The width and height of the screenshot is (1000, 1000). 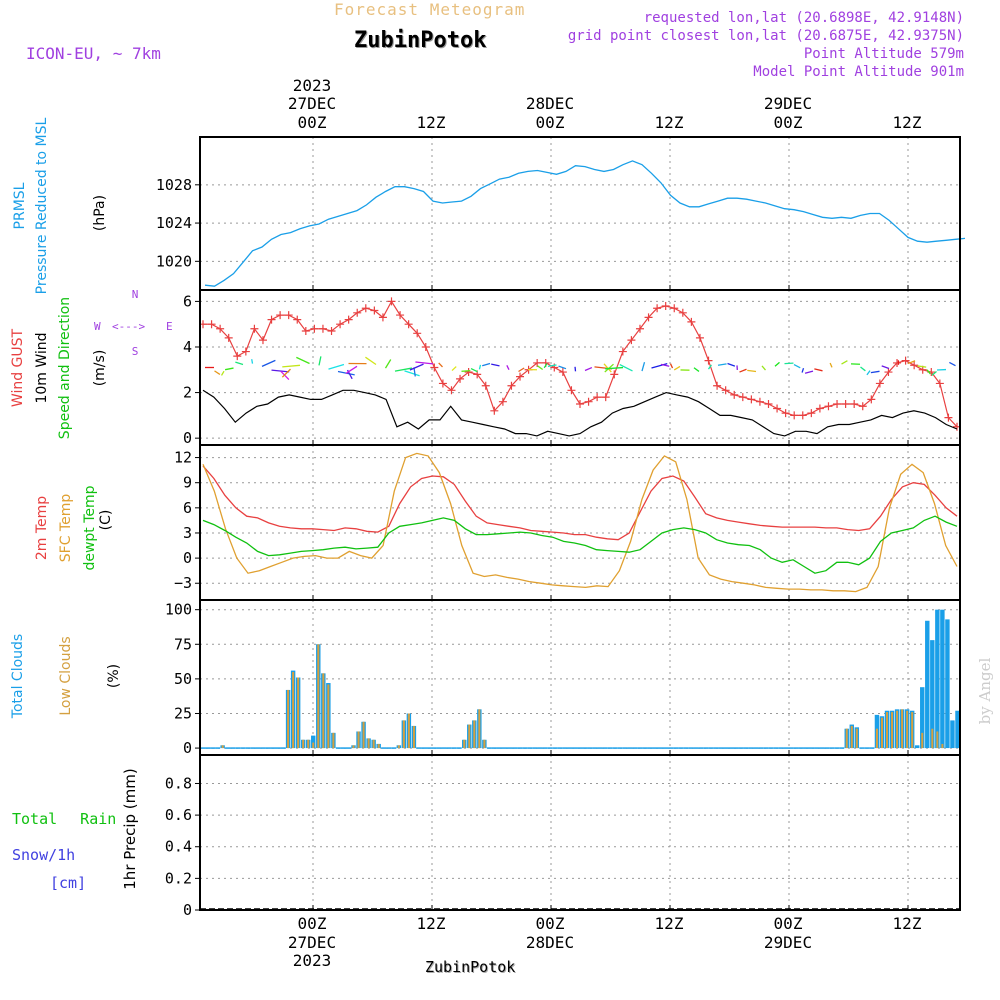 I want to click on ytick-label-0-2: 1028, so click(x=174, y=185).